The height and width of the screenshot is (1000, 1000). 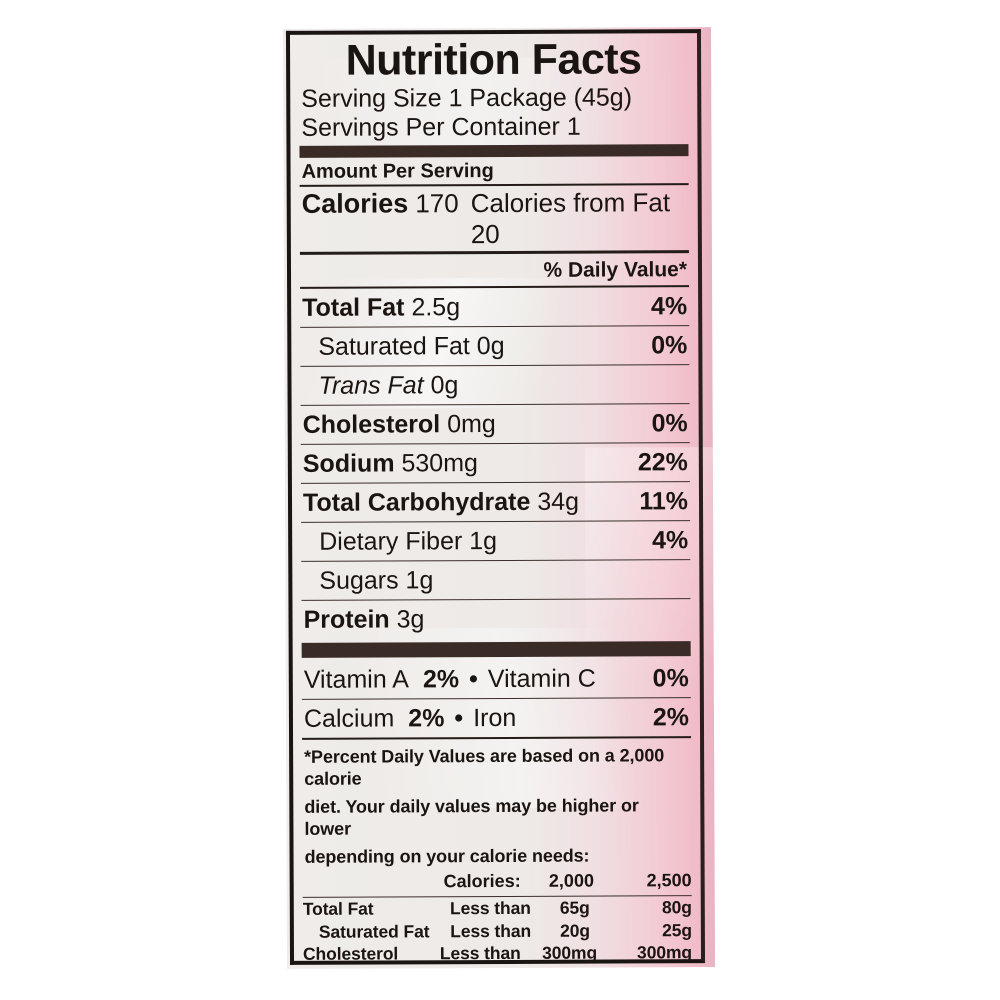 What do you see at coordinates (468, 424) in the screenshot?
I see `nutrient-amount: 0mg` at bounding box center [468, 424].